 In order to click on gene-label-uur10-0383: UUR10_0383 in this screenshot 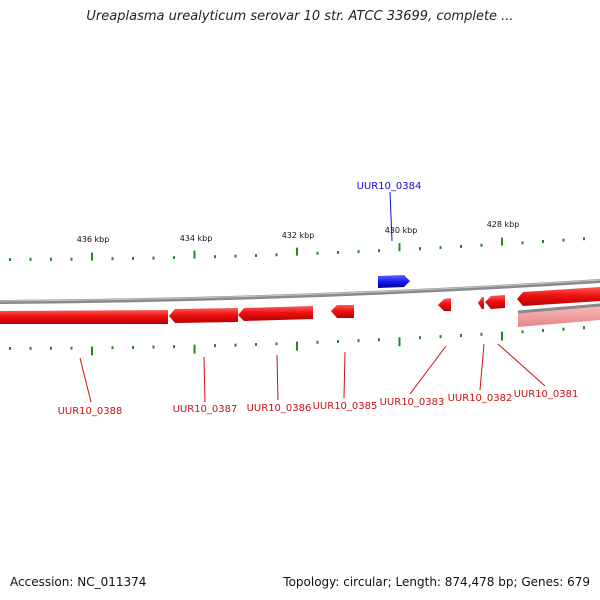, I will do `click(412, 402)`.